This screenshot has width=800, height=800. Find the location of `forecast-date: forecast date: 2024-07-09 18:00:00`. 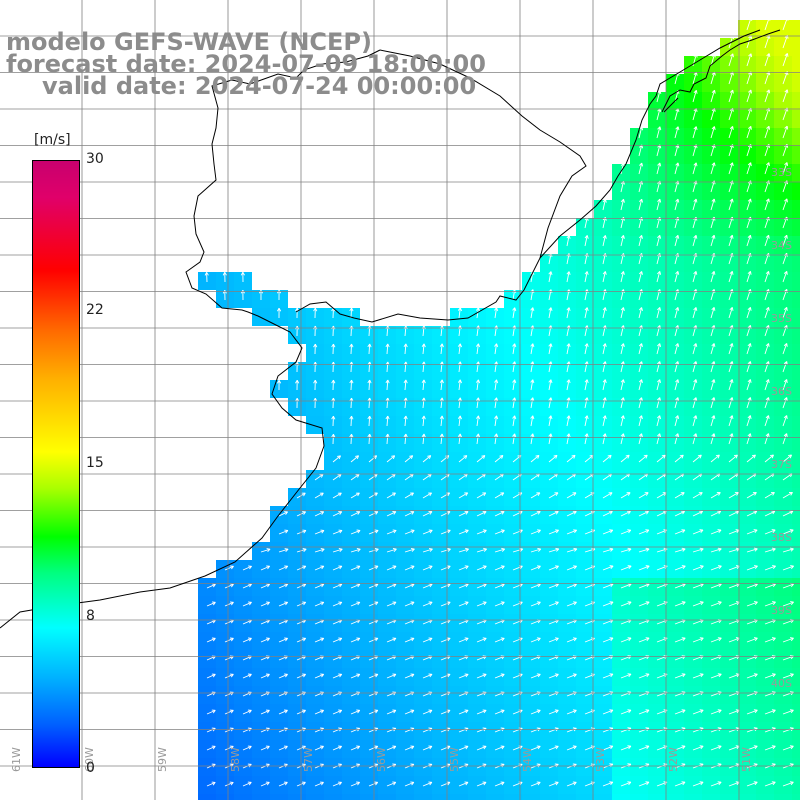

forecast-date: forecast date: 2024-07-09 18:00:00 is located at coordinates (246, 64).